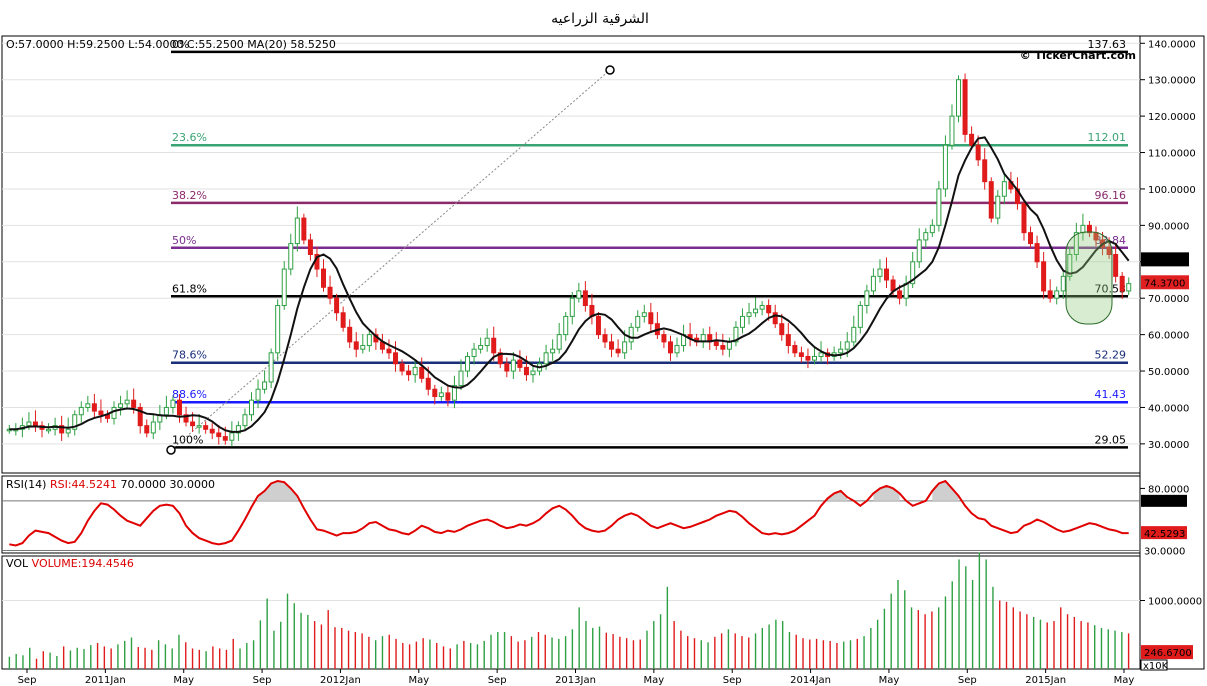 The height and width of the screenshot is (686, 1207). Describe the element at coordinates (1107, 44) in the screenshot. I see `fib-value-label: 137.63` at that location.